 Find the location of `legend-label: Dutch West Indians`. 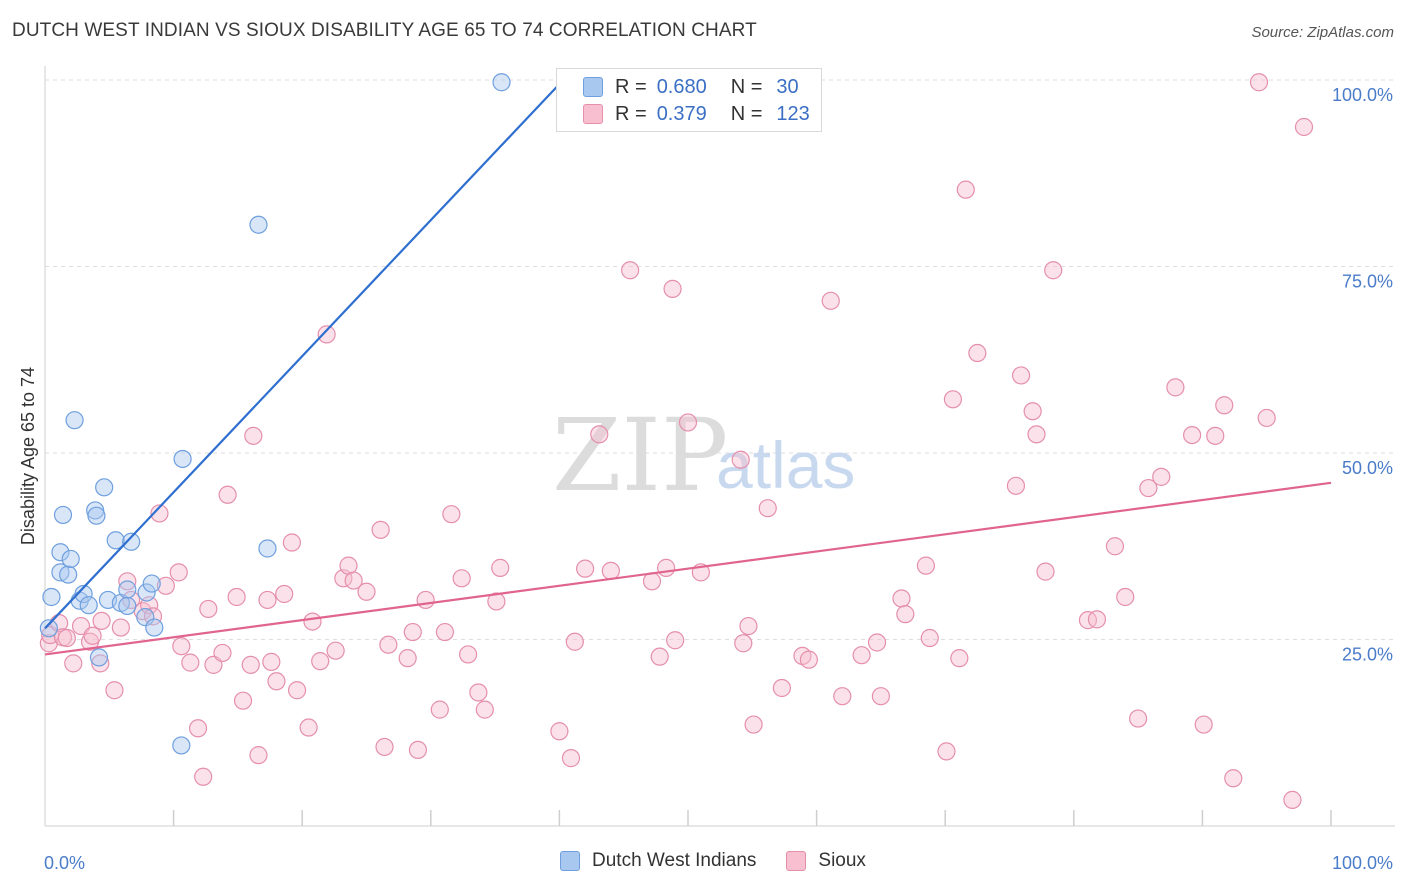

legend-label: Dutch West Indians is located at coordinates (674, 860).